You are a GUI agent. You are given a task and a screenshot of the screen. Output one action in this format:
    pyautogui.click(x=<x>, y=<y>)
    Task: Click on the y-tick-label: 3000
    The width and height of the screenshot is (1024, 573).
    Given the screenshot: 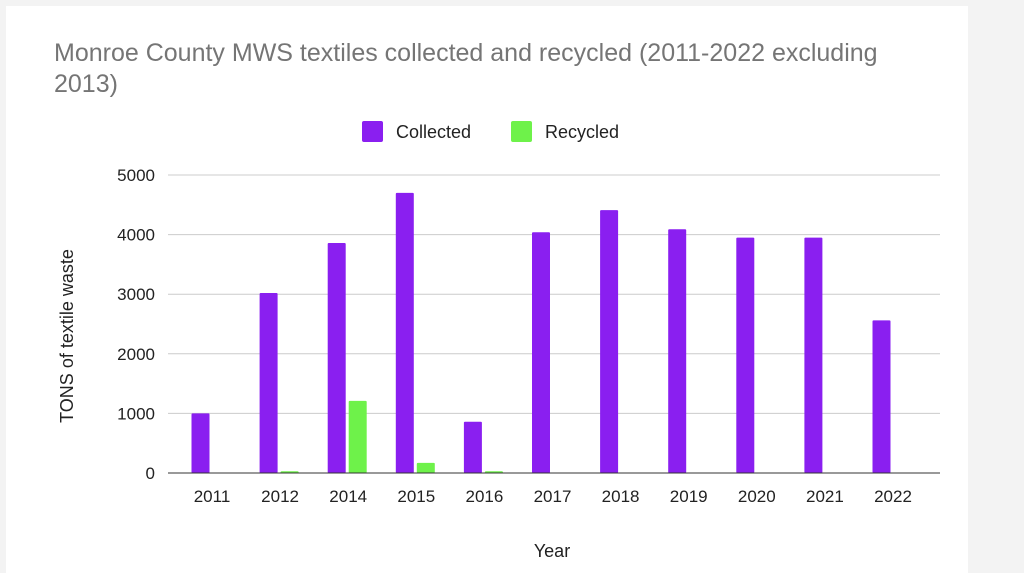 What is the action you would take?
    pyautogui.click(x=136, y=294)
    